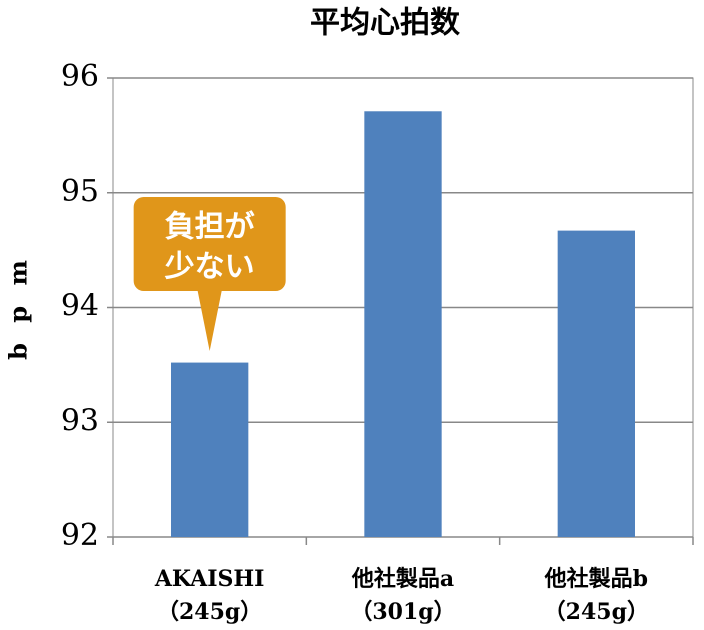 The image size is (704, 630). Describe the element at coordinates (402, 612) in the screenshot. I see `x-tick-label: （301g）` at that location.